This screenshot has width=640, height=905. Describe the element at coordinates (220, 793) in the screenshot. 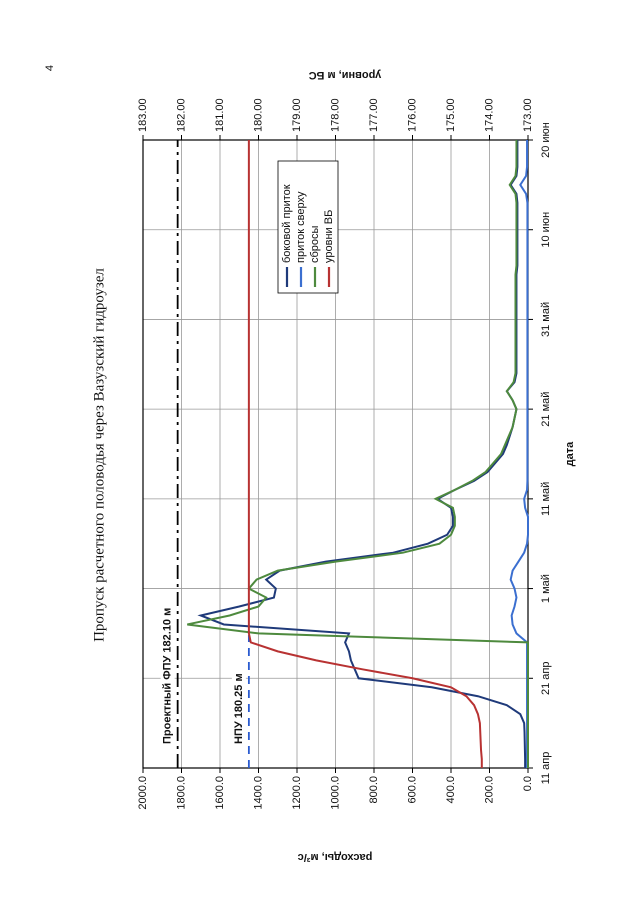

I see `y-tick-label: 1600.0` at that location.